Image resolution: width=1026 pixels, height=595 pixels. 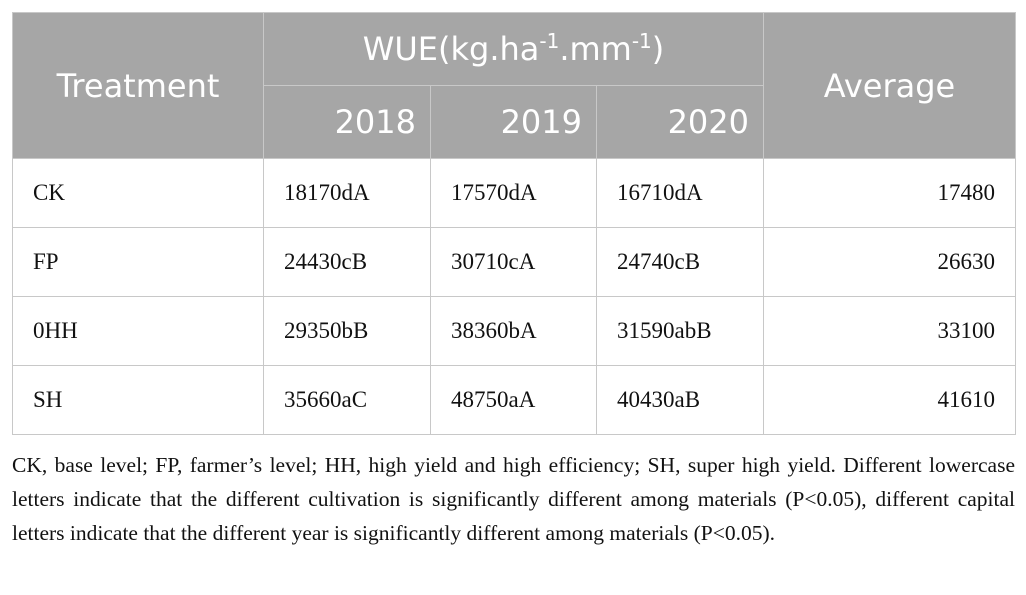 What do you see at coordinates (595, 49) in the screenshot?
I see `header-text: .mm` at bounding box center [595, 49].